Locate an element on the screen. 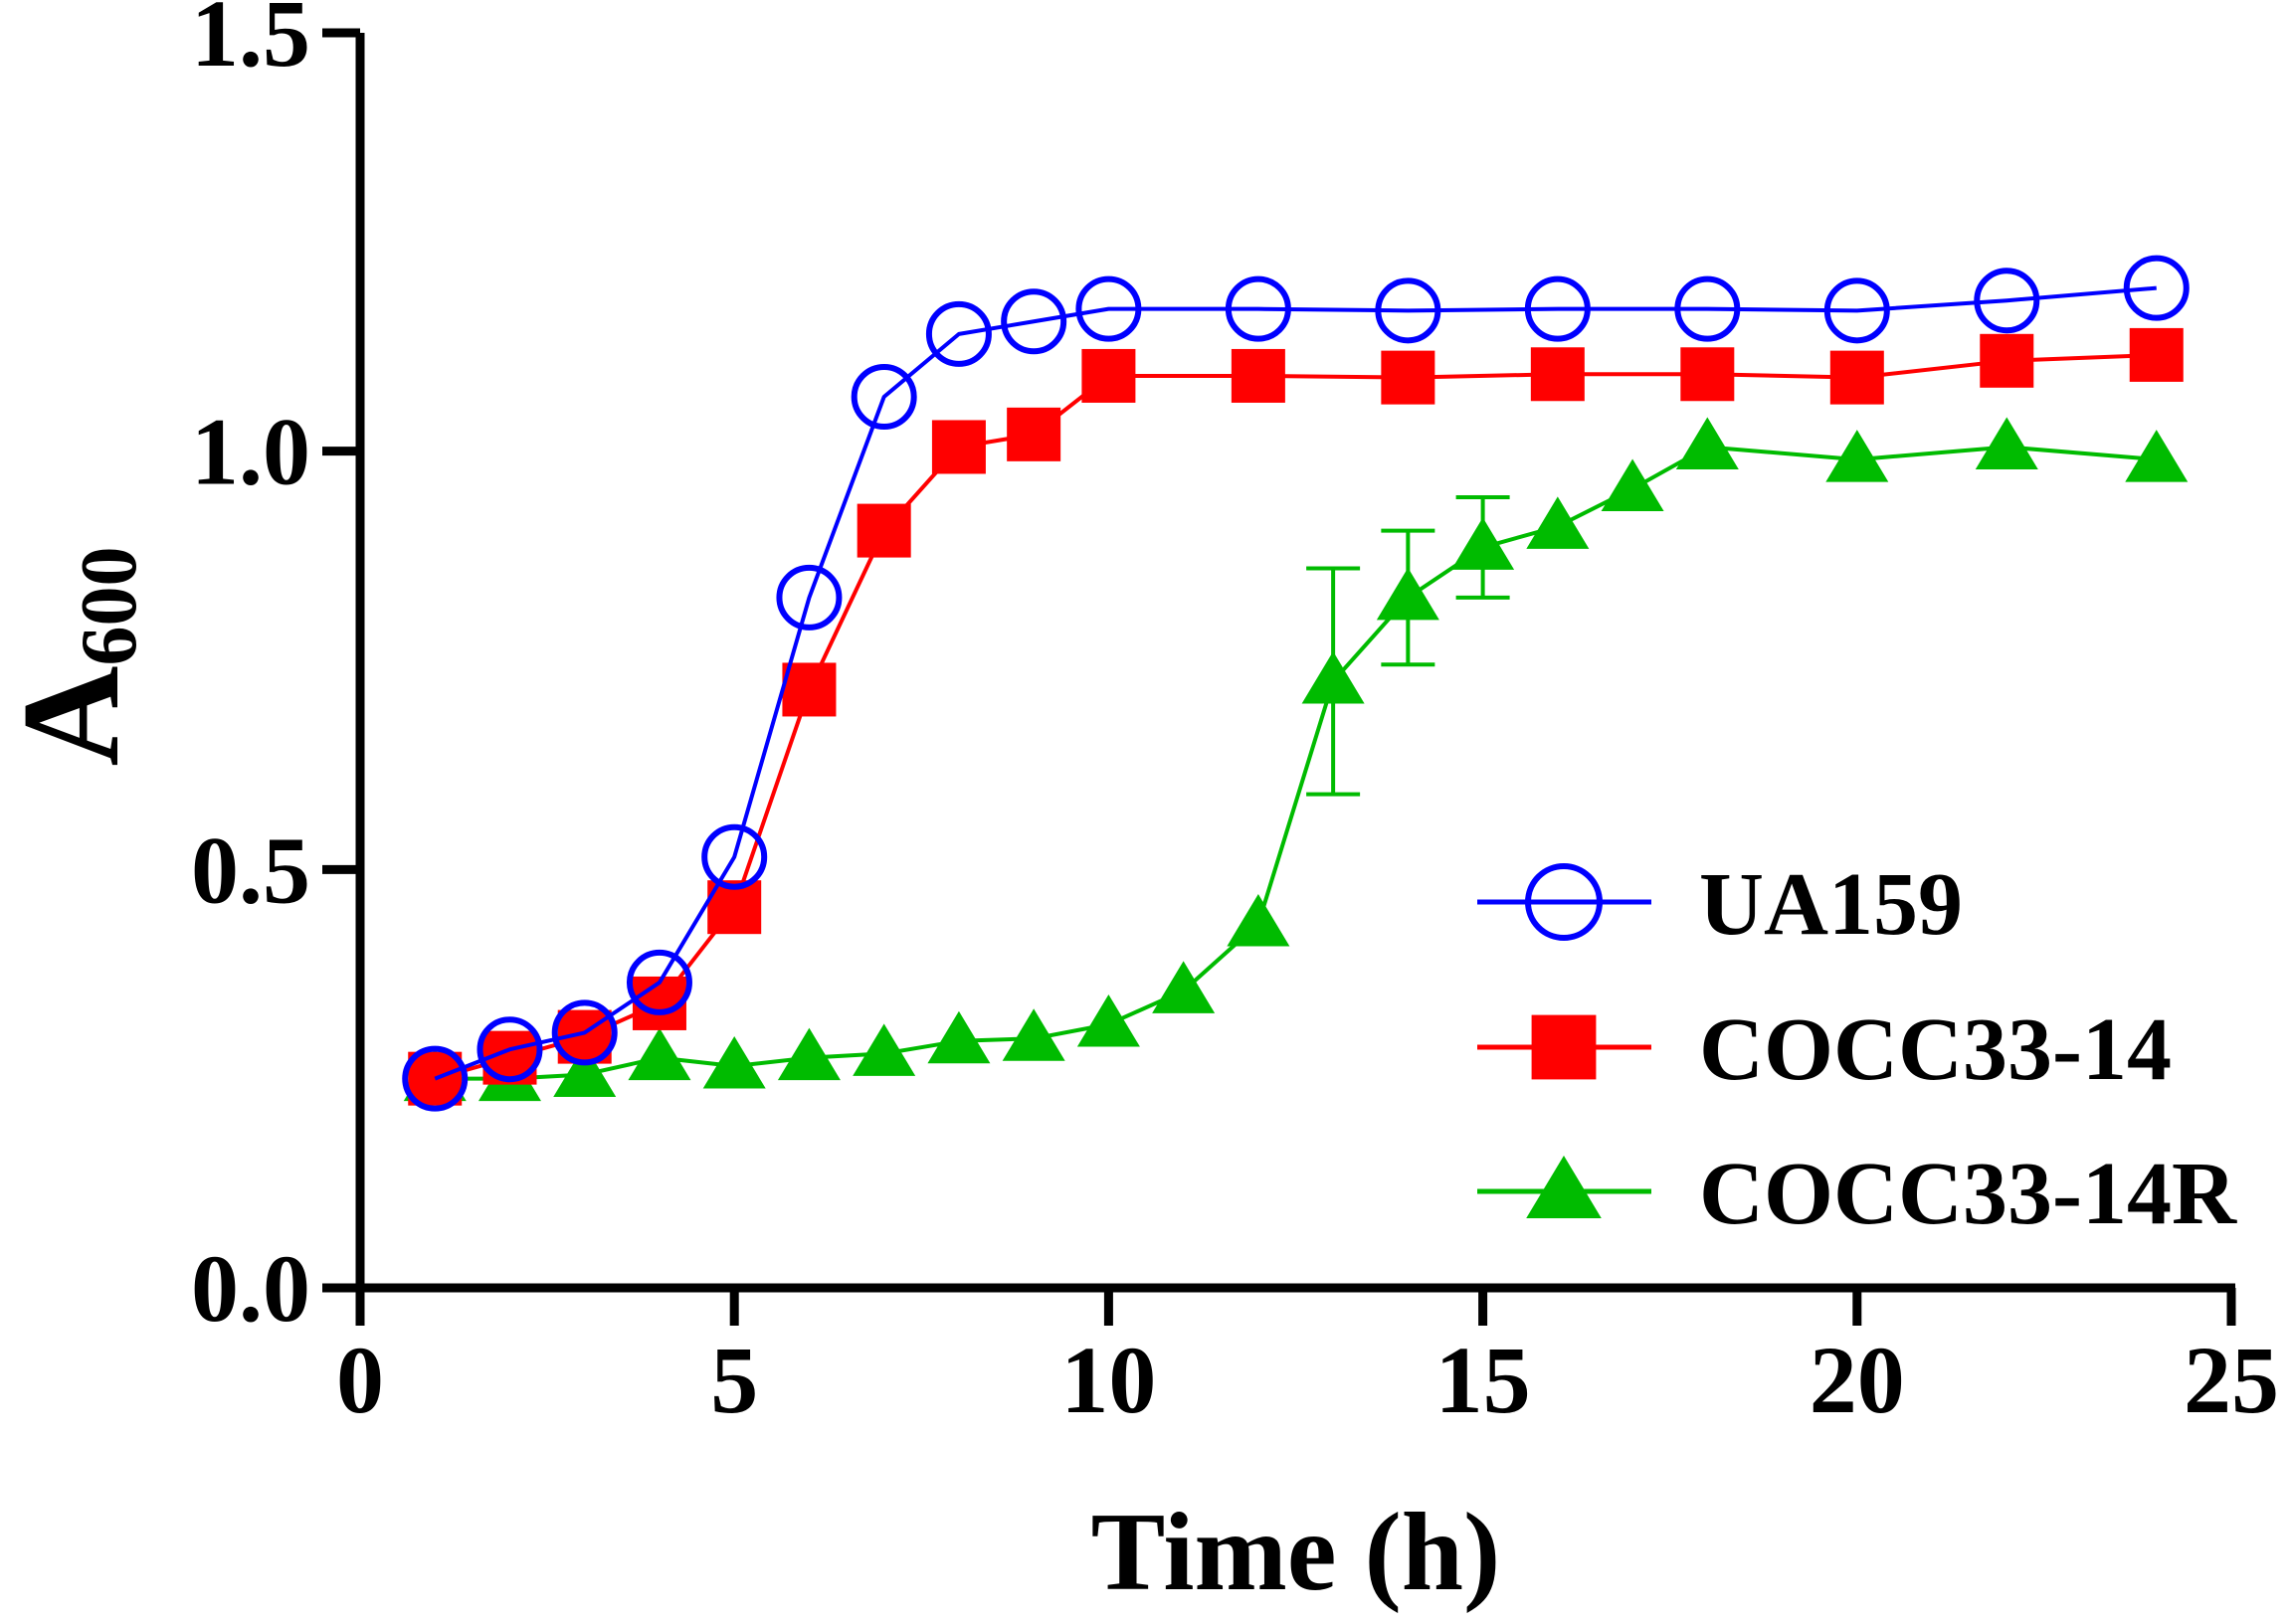 The width and height of the screenshot is (2291, 1624). y-tick-label: 1.5 is located at coordinates (251, 43).